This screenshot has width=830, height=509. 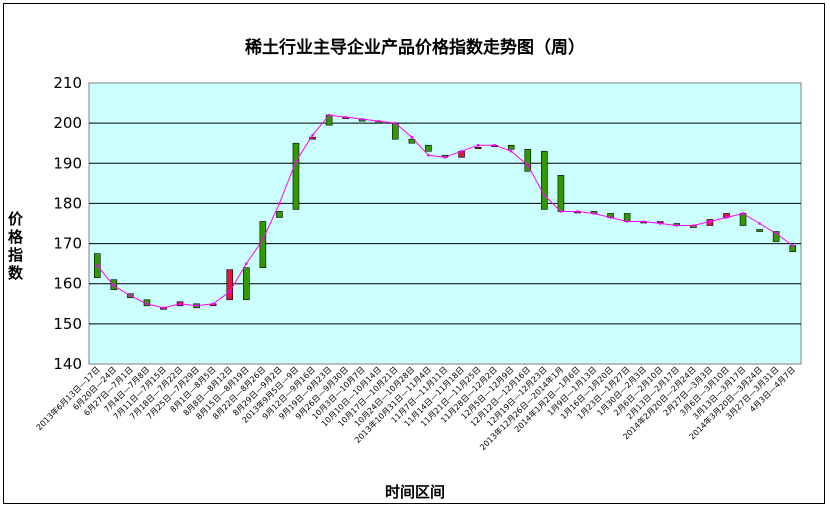 What do you see at coordinates (67, 244) in the screenshot?
I see `y-tick-label: 170` at bounding box center [67, 244].